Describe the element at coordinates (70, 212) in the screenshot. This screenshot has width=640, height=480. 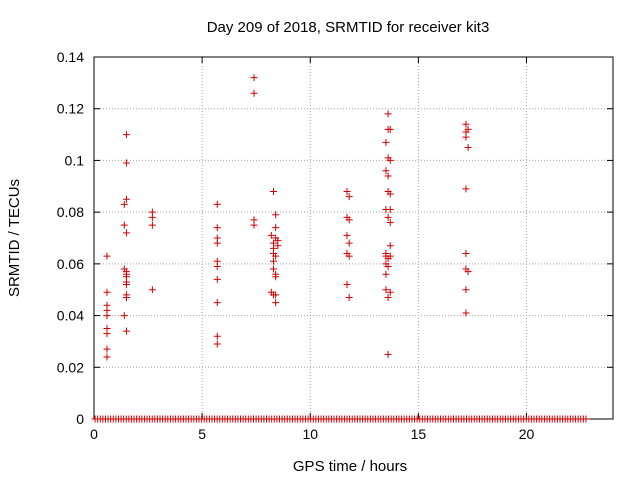
I see `y-tick-label: 0.08` at that location.